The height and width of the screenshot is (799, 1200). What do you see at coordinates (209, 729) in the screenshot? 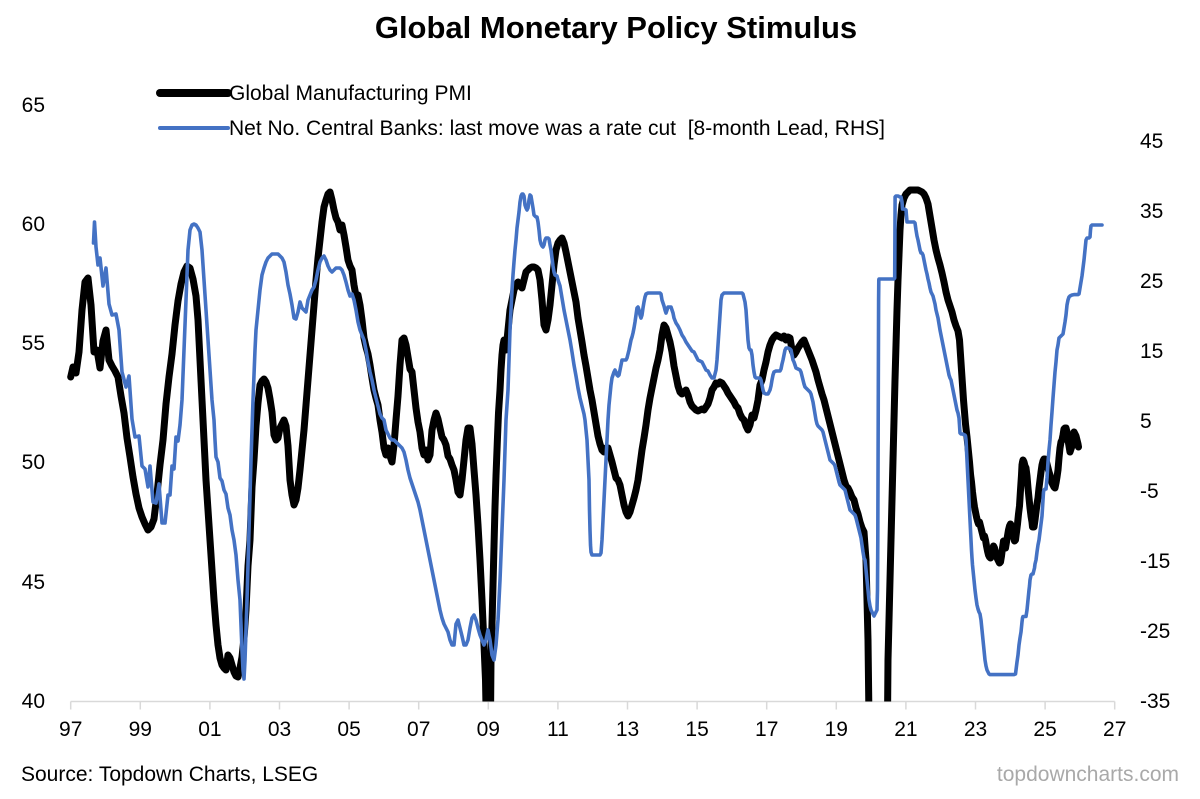
I see `svg-text: 01` at bounding box center [209, 729].